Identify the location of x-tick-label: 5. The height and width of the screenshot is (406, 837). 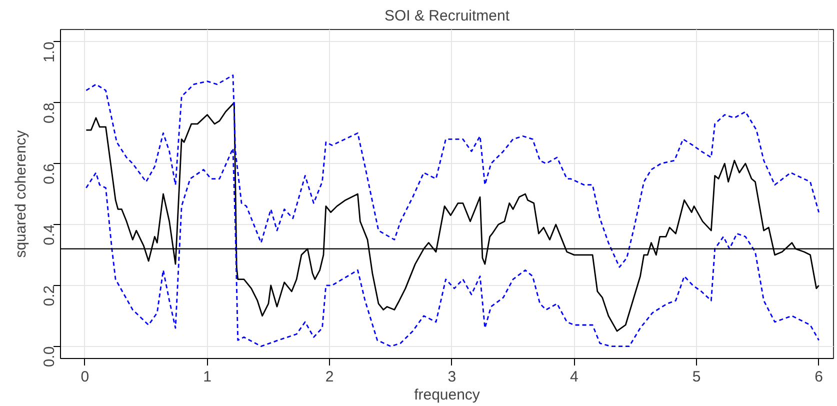
(696, 377).